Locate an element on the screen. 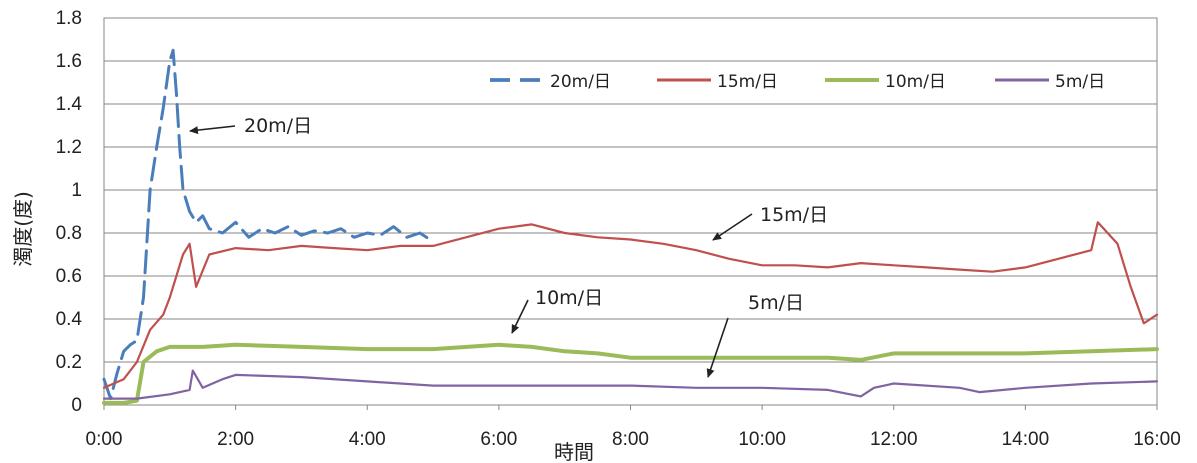 This screenshot has height=463, width=1197. legend-label: 5m/日 is located at coordinates (1080, 82).